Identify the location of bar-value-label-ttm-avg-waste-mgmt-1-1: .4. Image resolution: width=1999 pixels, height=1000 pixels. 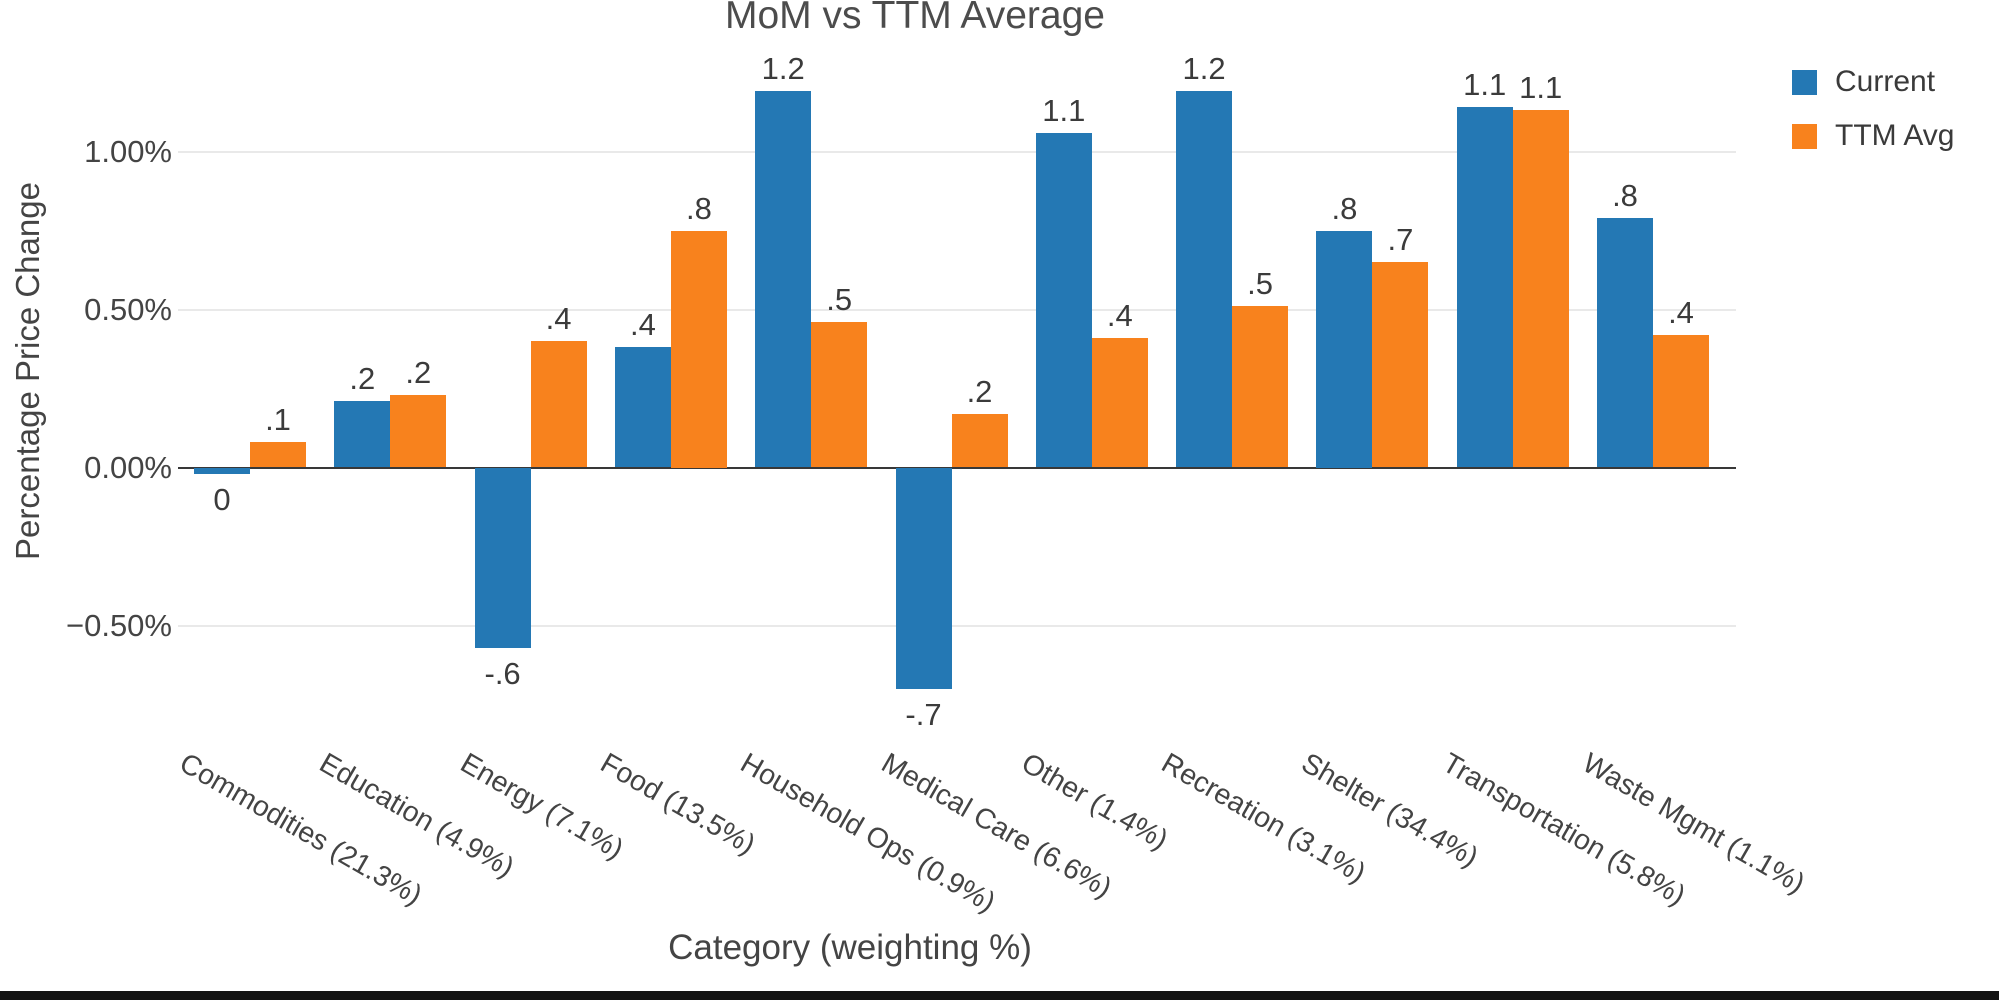
(1681, 312).